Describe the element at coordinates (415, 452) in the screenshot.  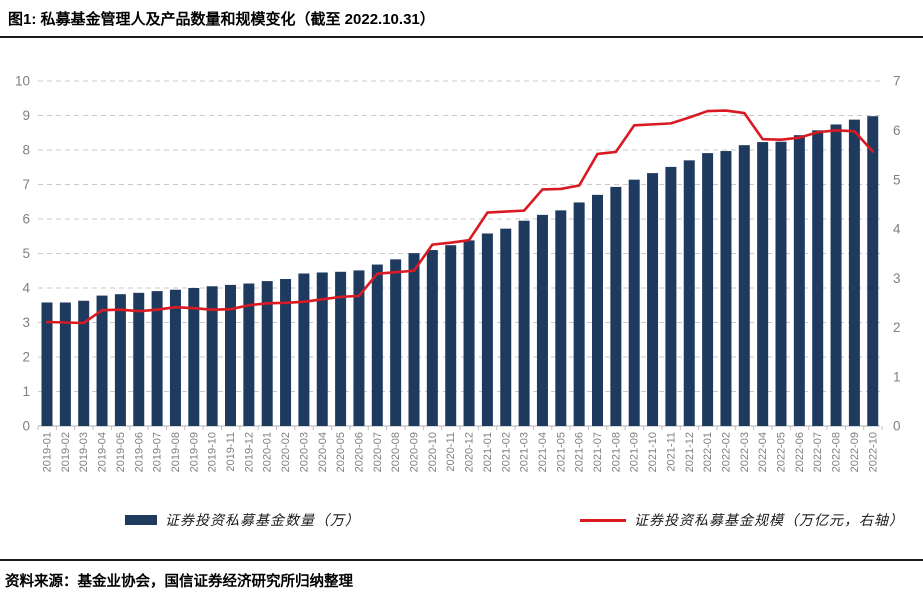
I see `x-axis-label: 2020-09` at that location.